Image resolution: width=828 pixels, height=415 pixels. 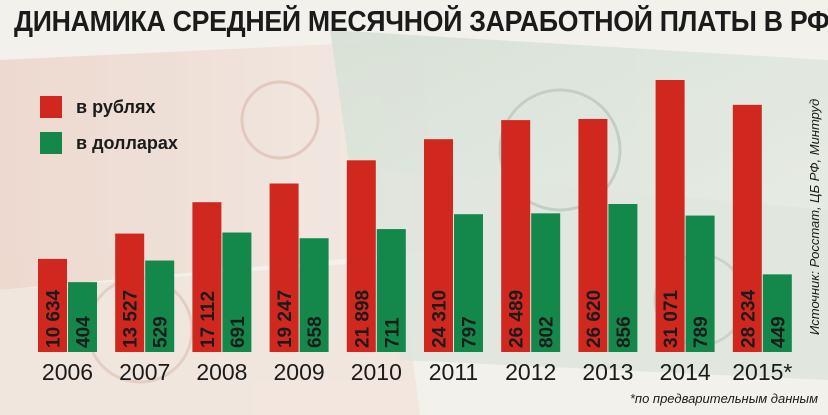 What do you see at coordinates (470, 332) in the screenshot?
I see `value-label-dollars-2011: 797` at bounding box center [470, 332].